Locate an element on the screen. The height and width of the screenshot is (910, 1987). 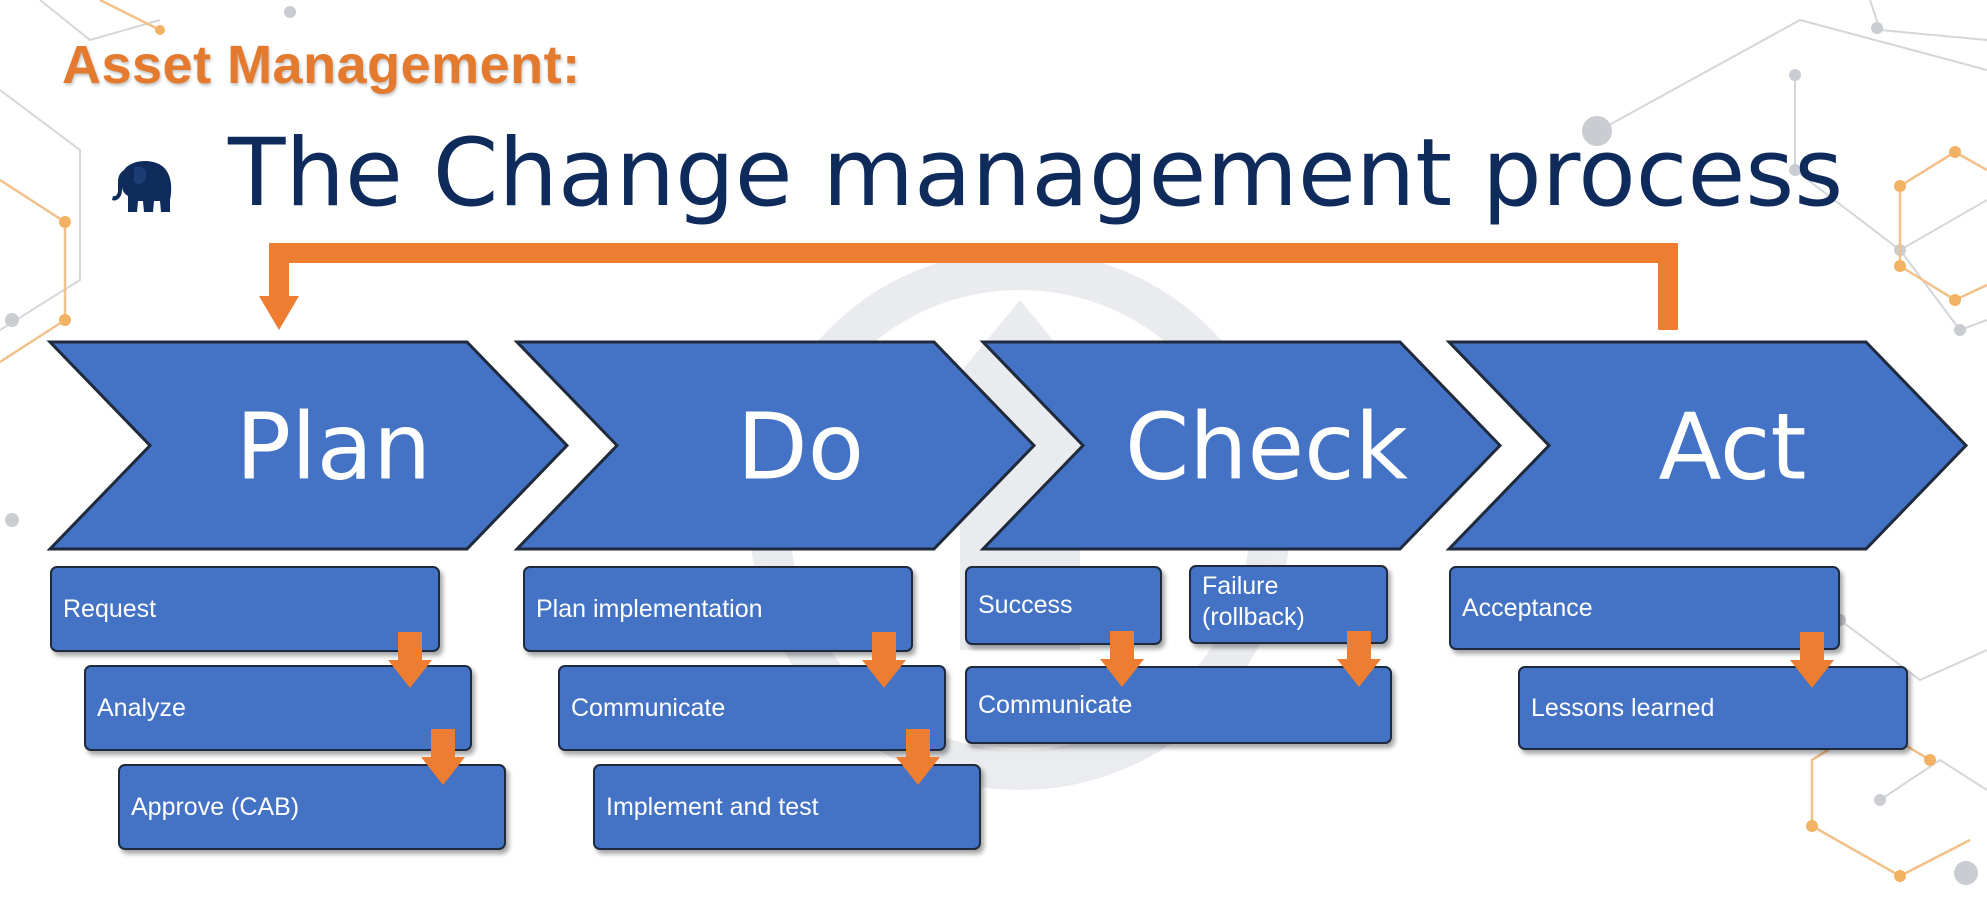
elephant-icon is located at coordinates (142, 186).